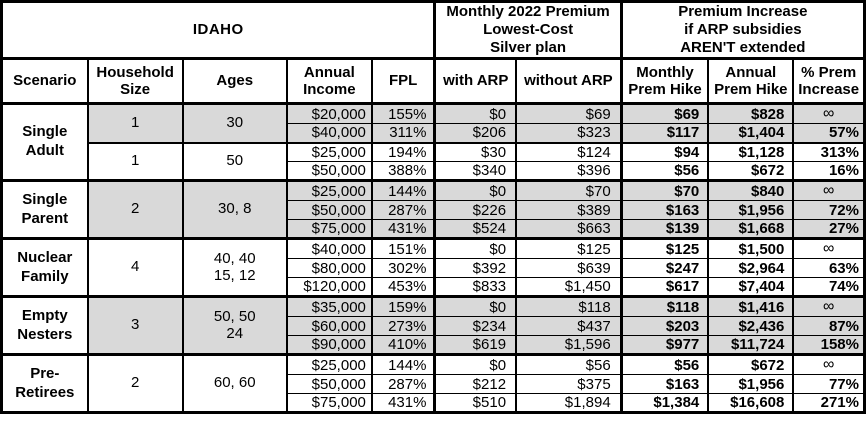 Image resolution: width=866 pixels, height=435 pixels. I want to click on without-arp-cell: $1,450, so click(569, 287).